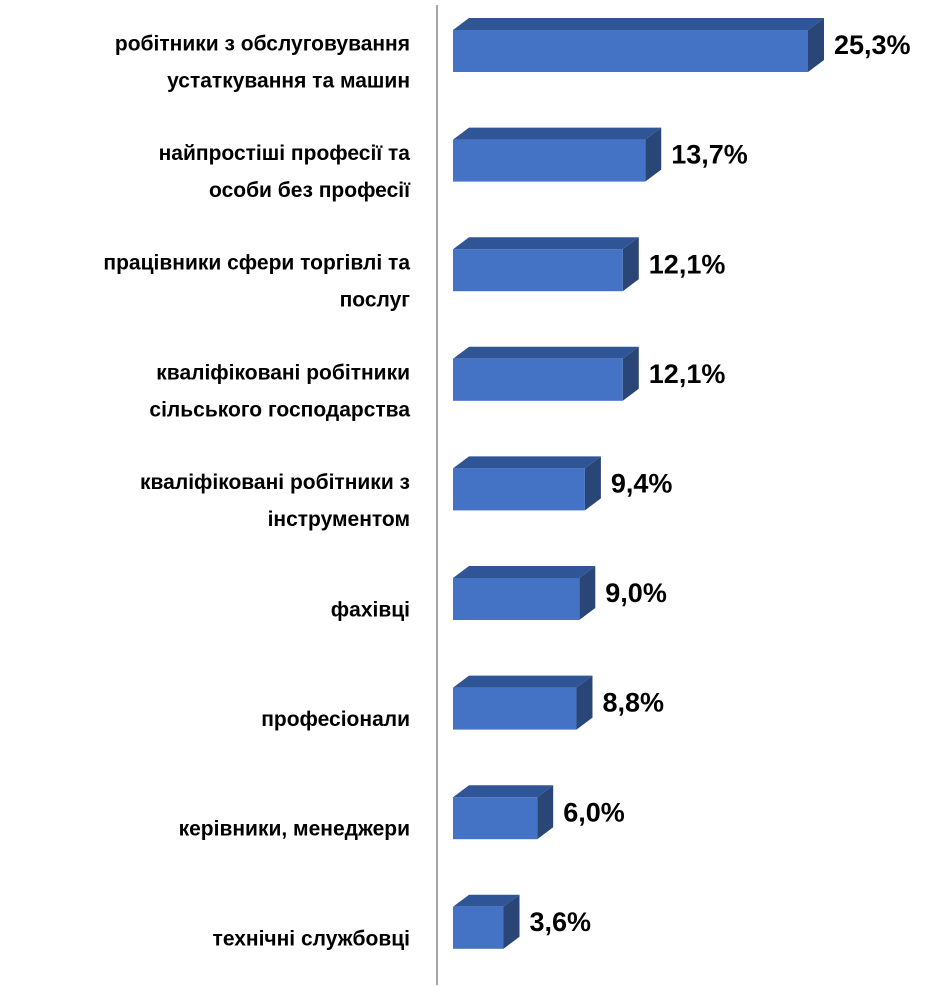 The height and width of the screenshot is (987, 949). I want to click on data-label: 8,8%, so click(633, 703).